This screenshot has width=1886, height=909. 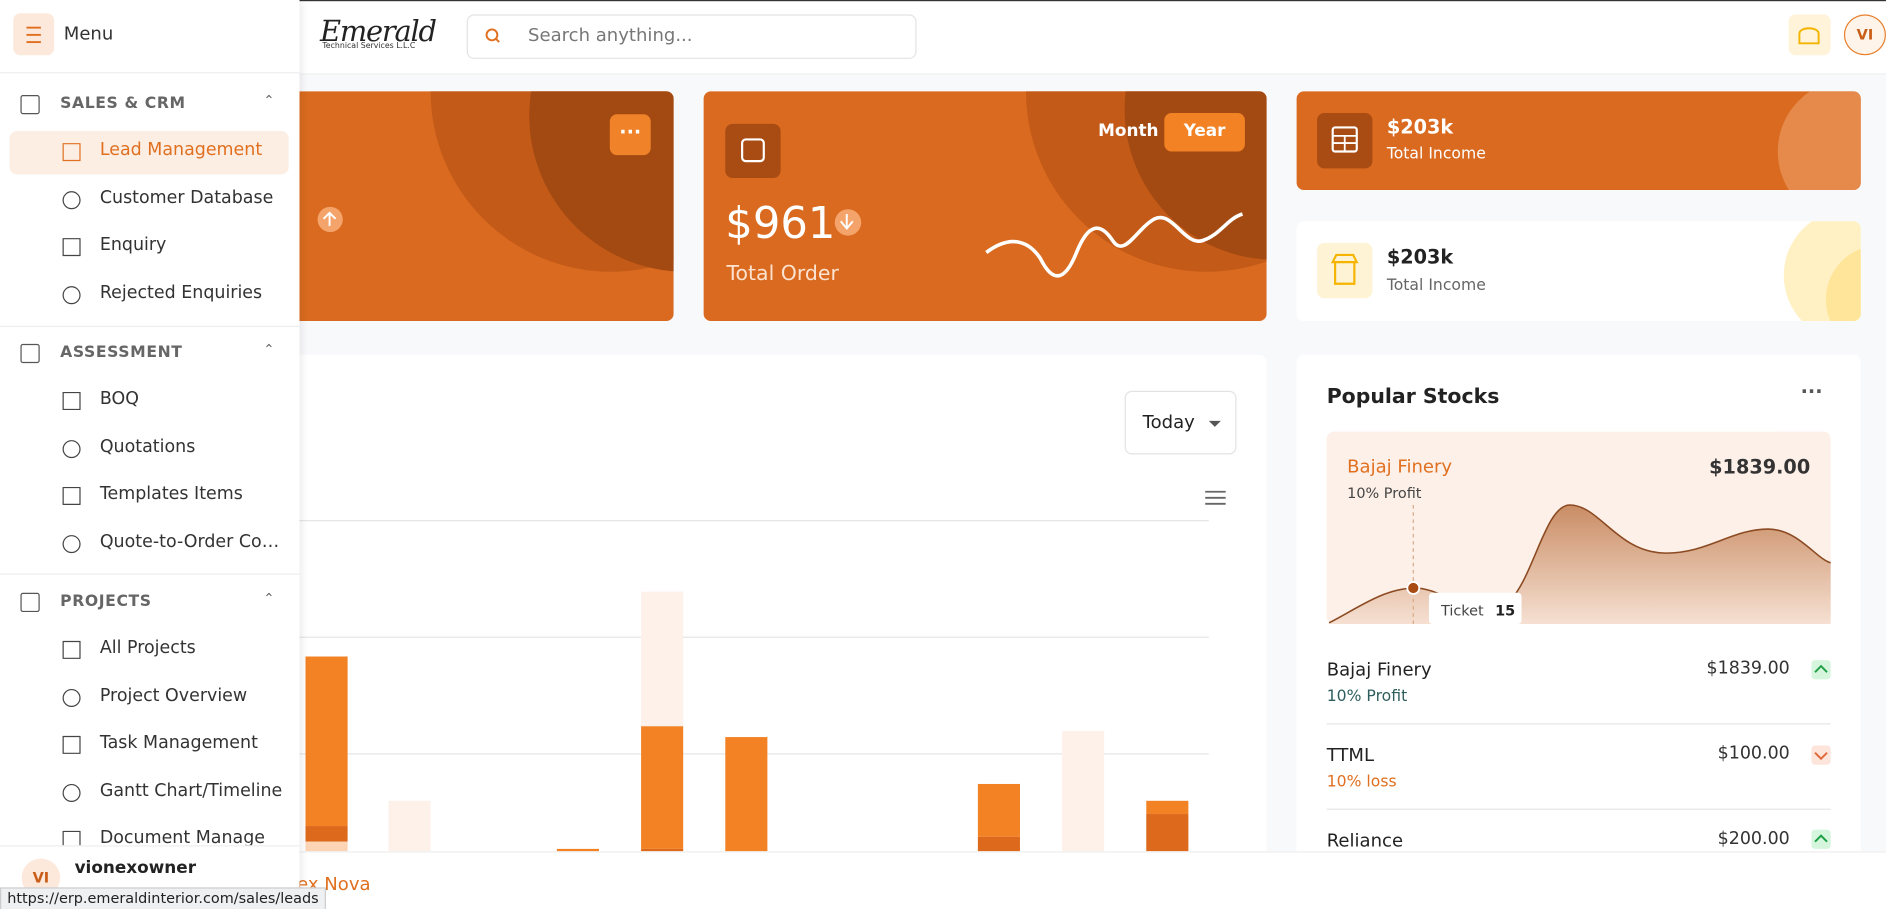 I want to click on sparkline, so click(x=1114, y=245).